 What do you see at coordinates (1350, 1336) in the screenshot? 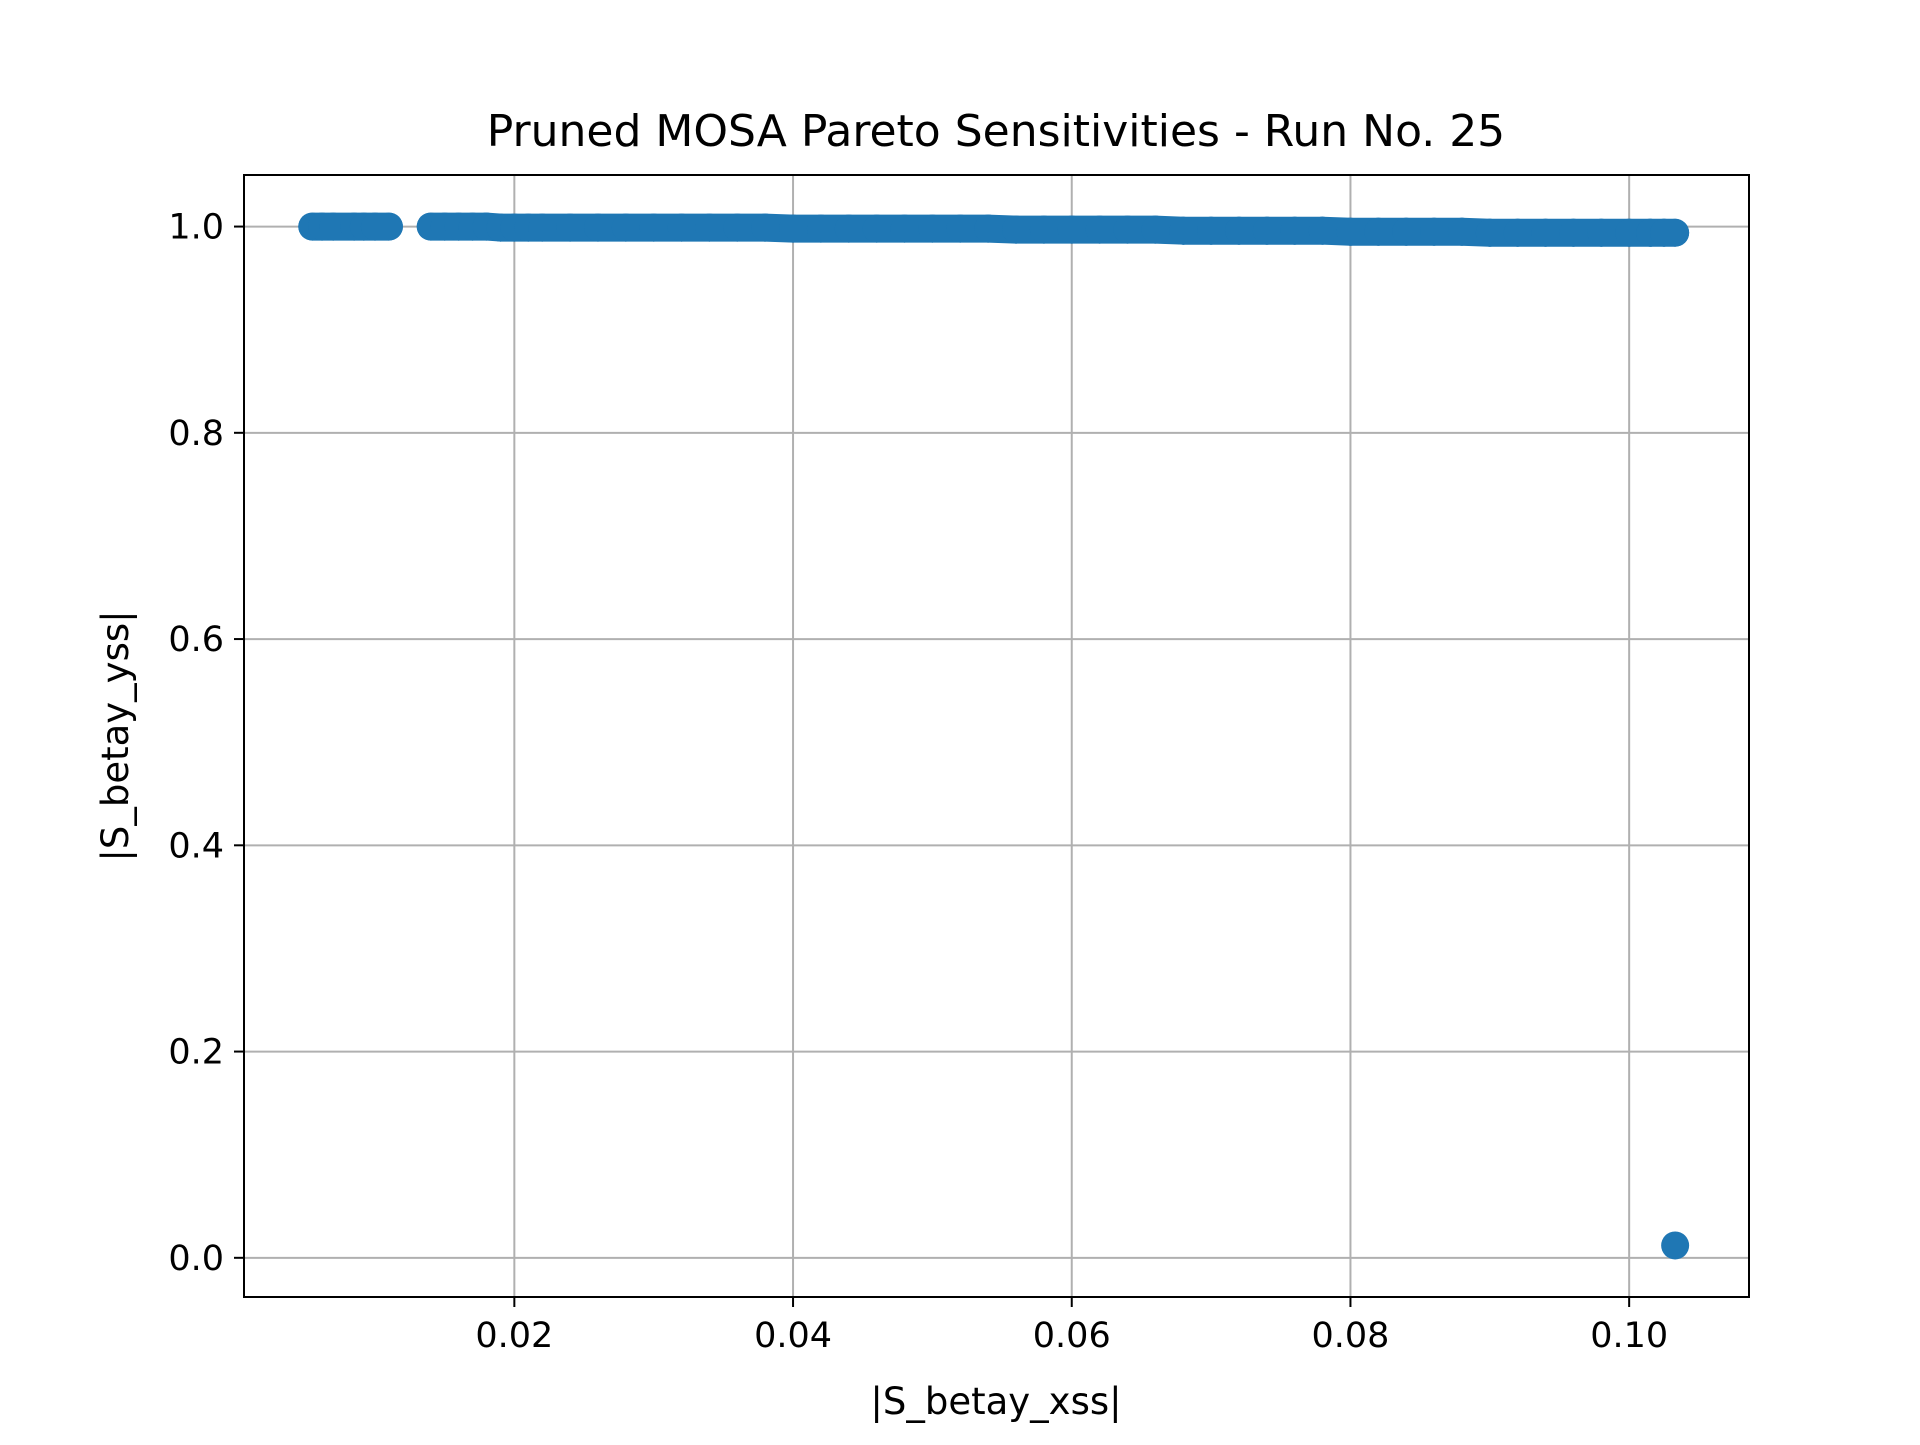
I see `x-tick-label: 0.08` at bounding box center [1350, 1336].